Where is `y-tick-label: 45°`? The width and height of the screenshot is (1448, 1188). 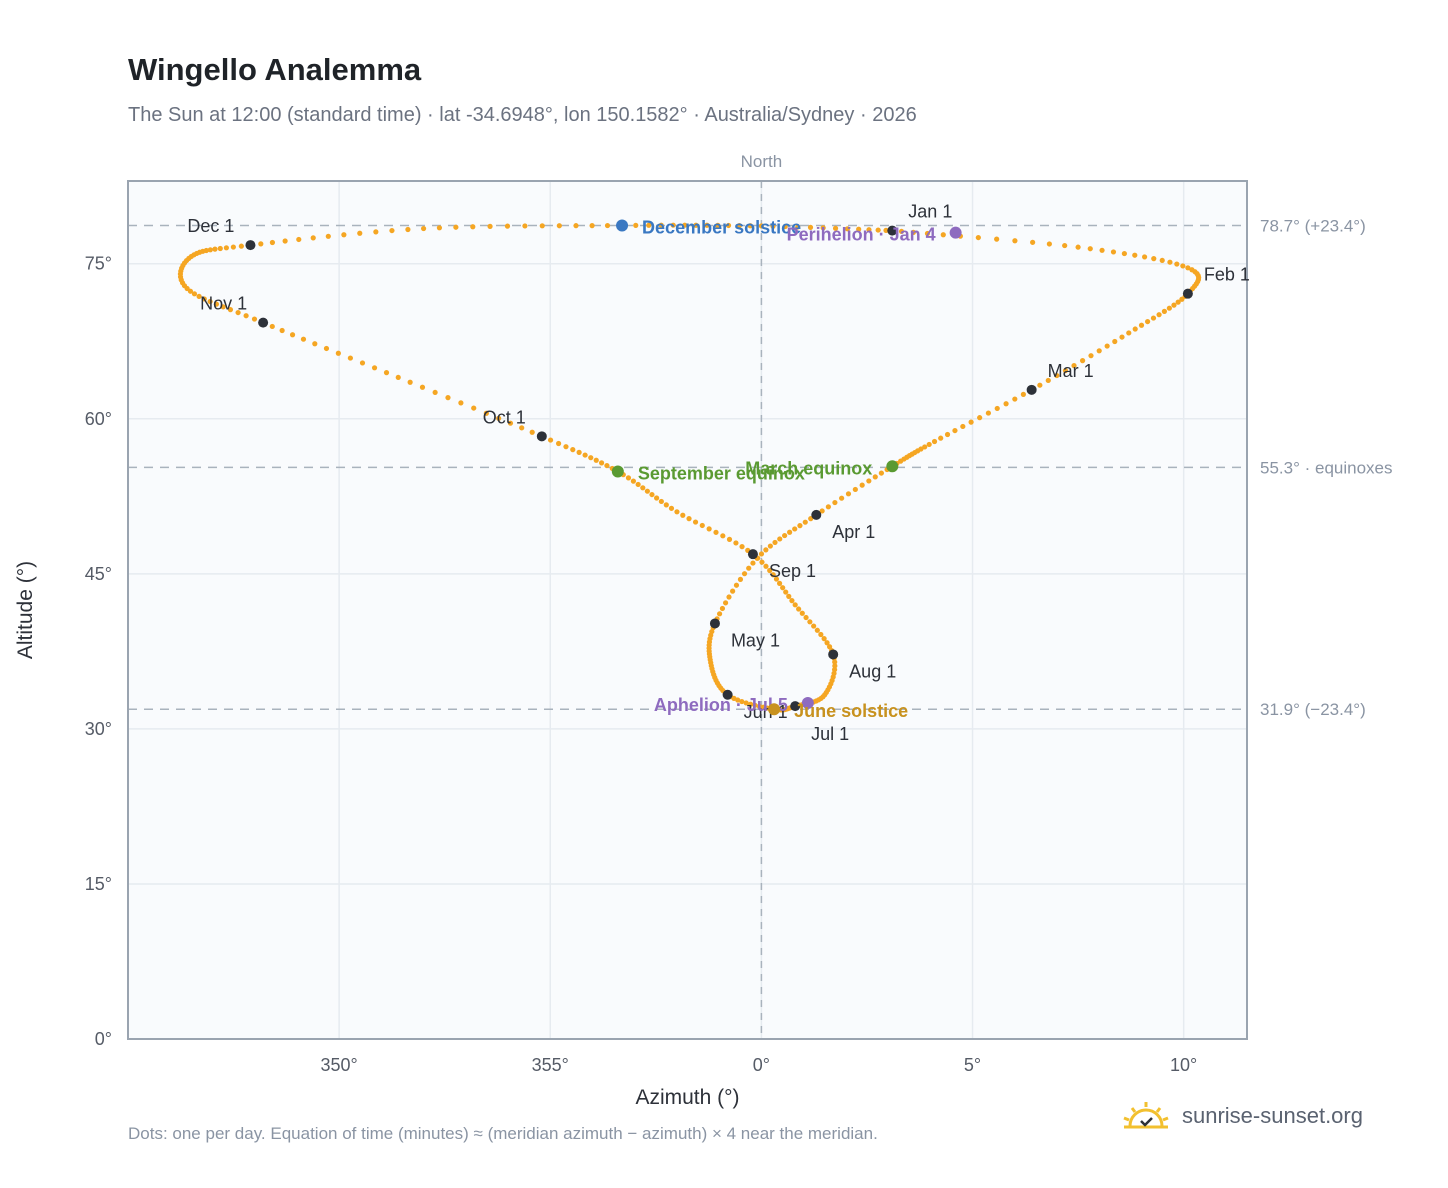 y-tick-label: 45° is located at coordinates (98, 574).